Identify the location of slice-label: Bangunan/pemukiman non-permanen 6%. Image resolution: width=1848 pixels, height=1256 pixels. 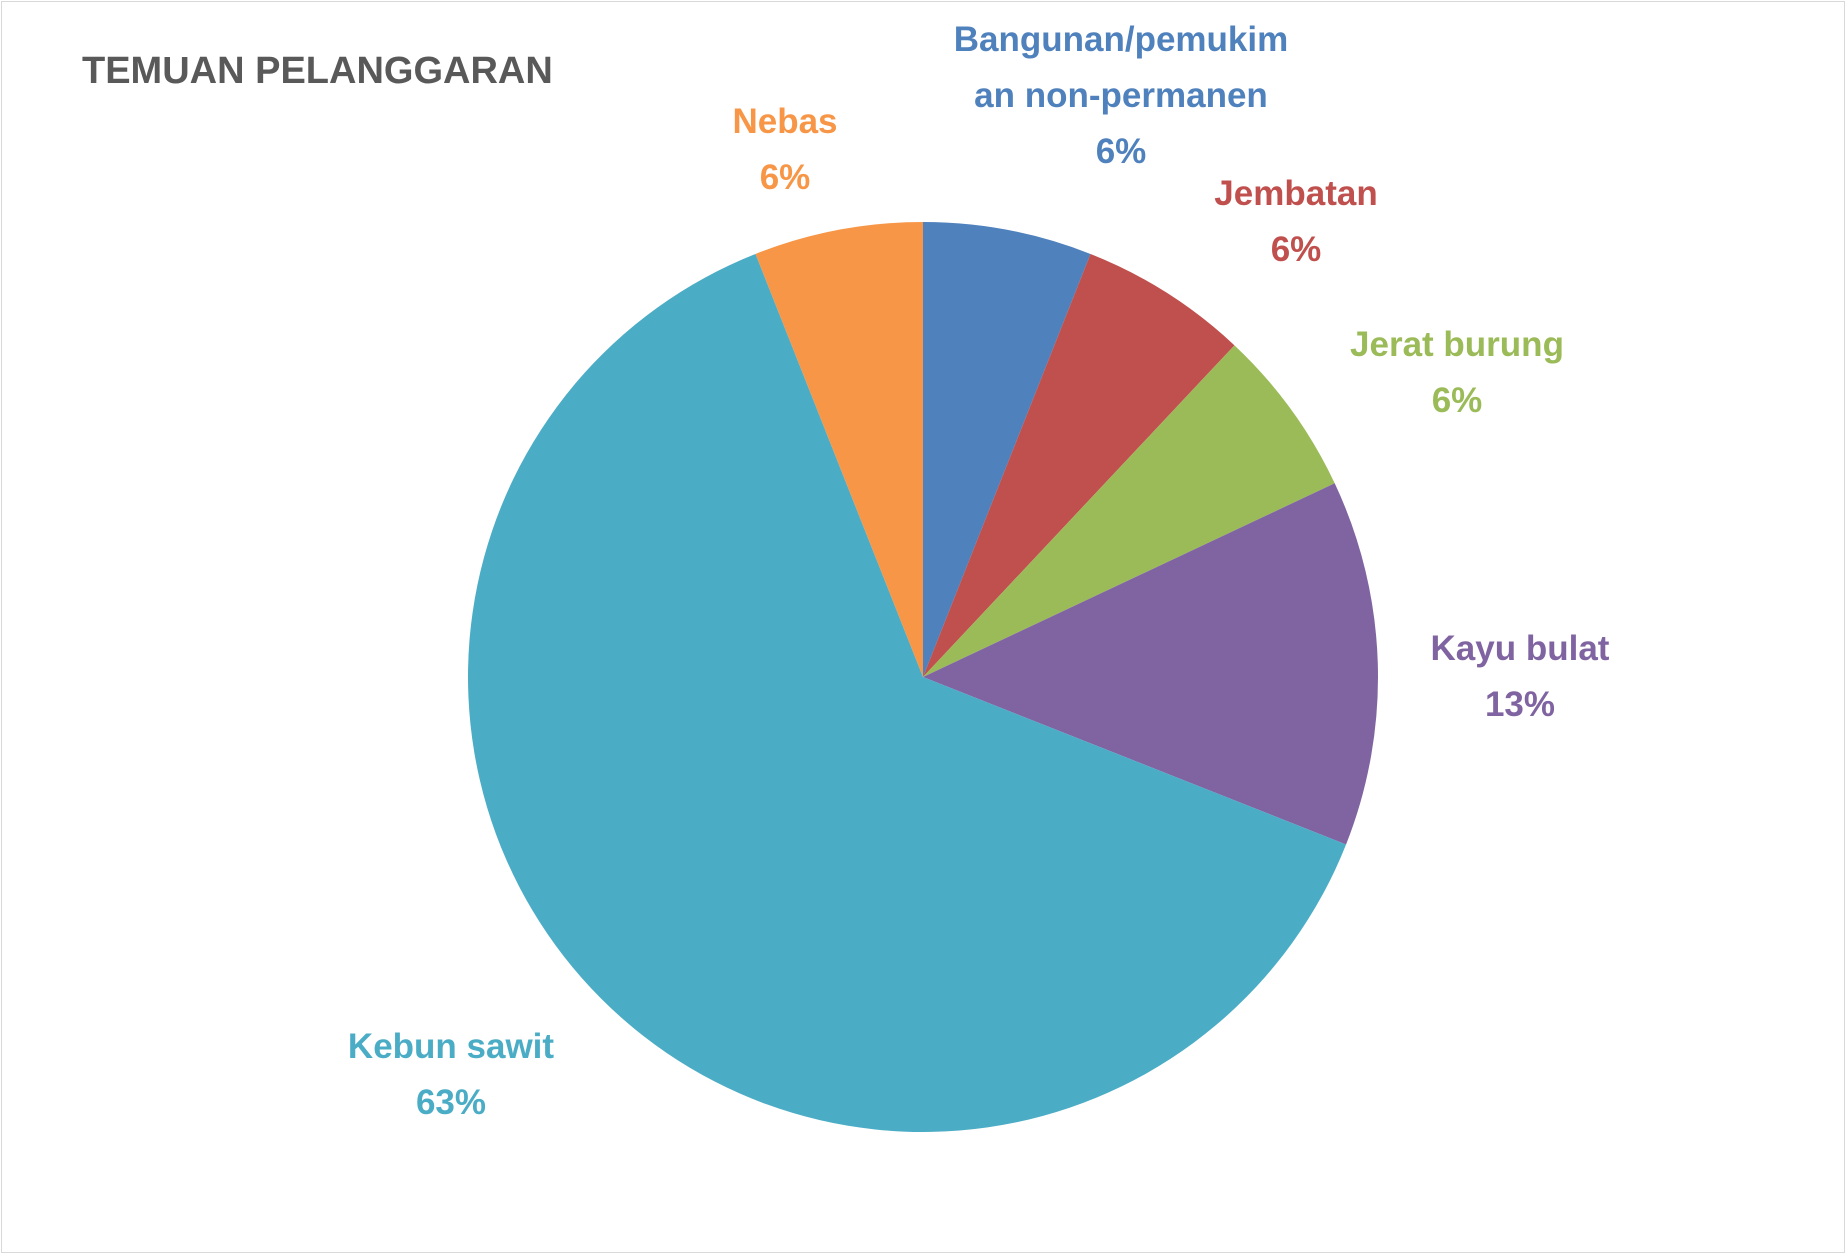
(1121, 96).